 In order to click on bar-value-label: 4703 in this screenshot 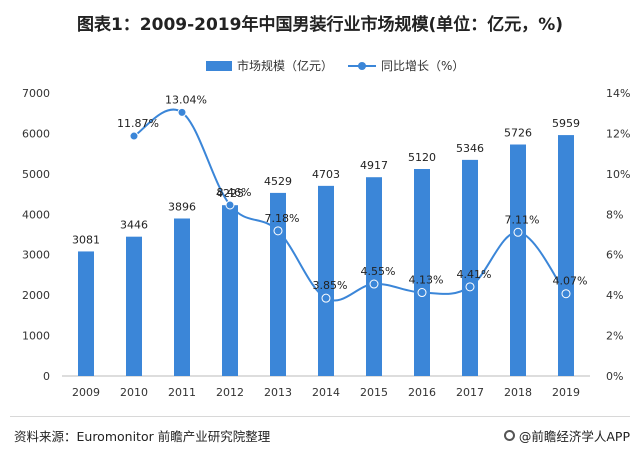, I will do `click(326, 174)`.